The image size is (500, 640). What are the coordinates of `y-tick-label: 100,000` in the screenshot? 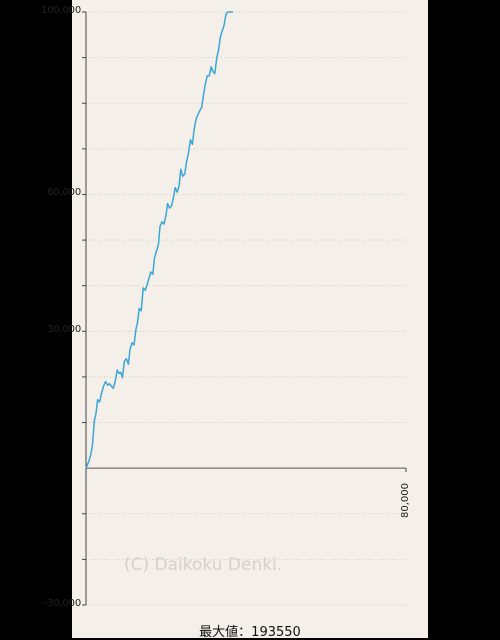 It's located at (61, 10).